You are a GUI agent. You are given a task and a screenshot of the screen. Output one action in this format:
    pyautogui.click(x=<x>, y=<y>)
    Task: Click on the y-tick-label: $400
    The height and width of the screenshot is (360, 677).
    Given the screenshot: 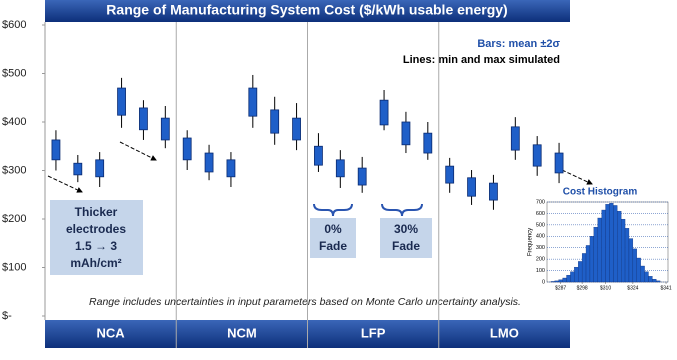 What is the action you would take?
    pyautogui.click(x=14, y=122)
    